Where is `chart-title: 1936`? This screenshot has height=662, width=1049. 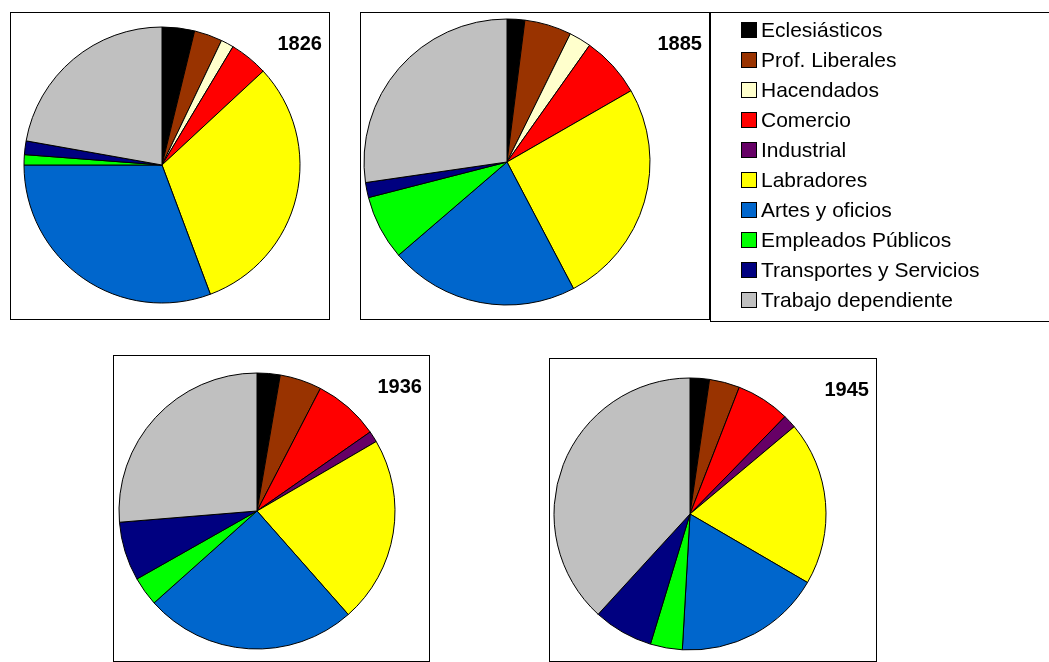 chart-title: 1936 is located at coordinates (399, 386).